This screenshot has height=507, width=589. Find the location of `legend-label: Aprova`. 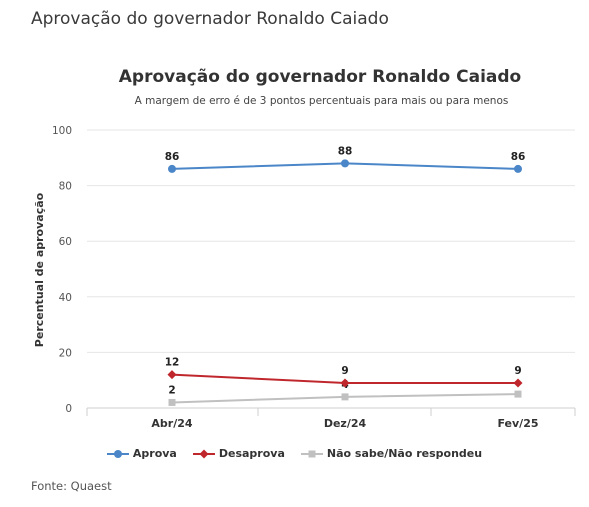

legend-label: Aprova is located at coordinates (154, 453).